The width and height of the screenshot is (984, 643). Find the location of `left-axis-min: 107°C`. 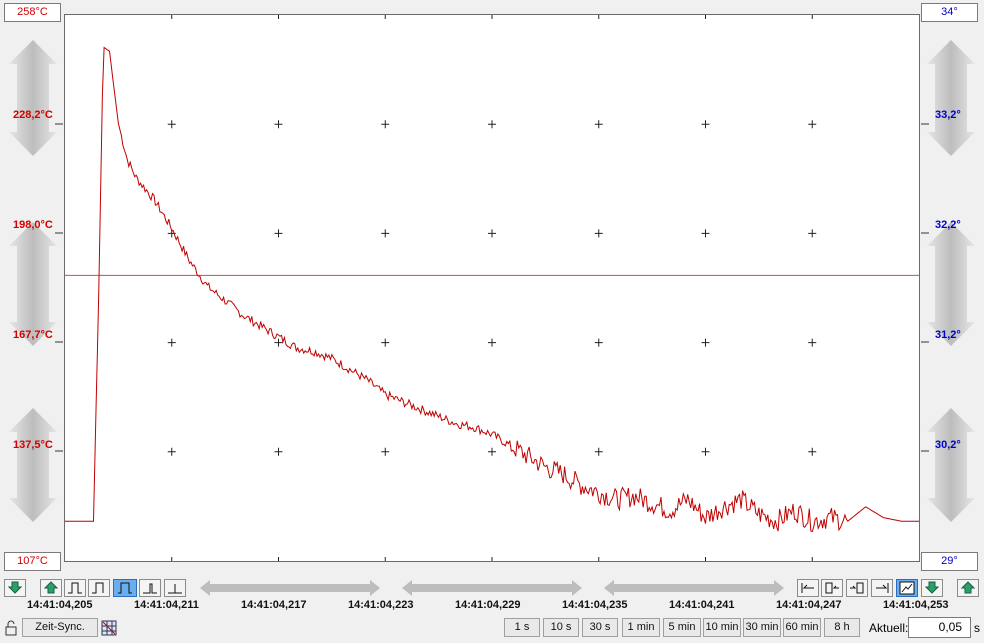

left-axis-min: 107°C is located at coordinates (32, 561).